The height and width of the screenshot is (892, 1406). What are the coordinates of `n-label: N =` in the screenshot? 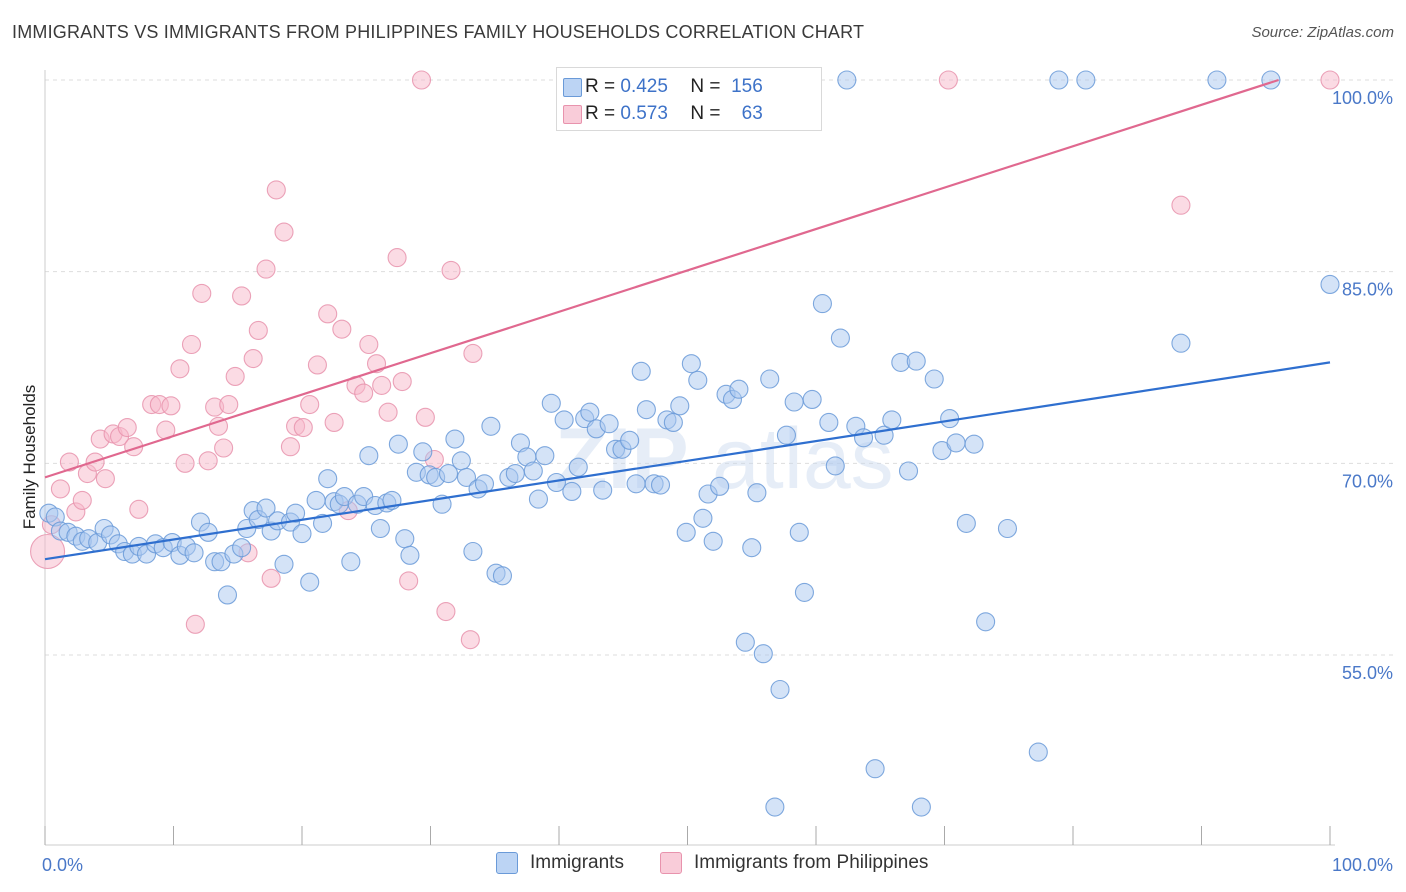 It's located at (705, 113).